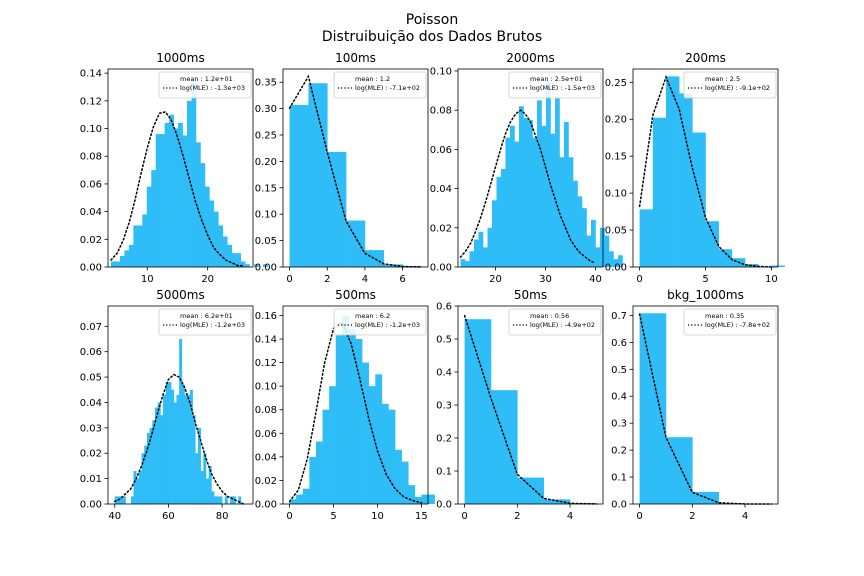 The image size is (864, 576). What do you see at coordinates (616, 157) in the screenshot?
I see `y-tick-label: 0.15` at bounding box center [616, 157].